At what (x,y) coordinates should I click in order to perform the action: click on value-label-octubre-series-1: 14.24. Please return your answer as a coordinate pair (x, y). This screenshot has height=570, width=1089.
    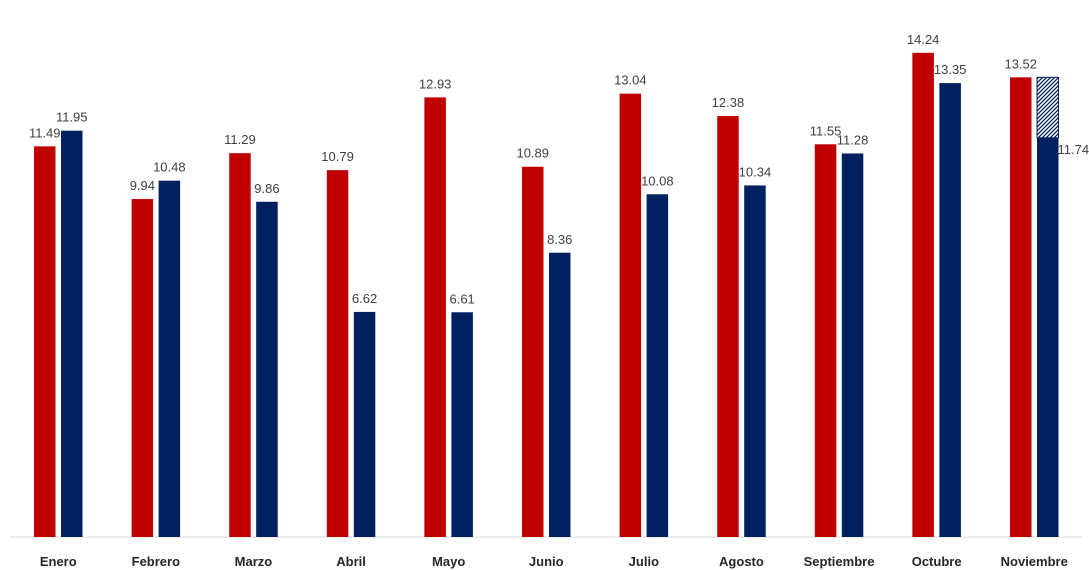
    Looking at the image, I should click on (923, 39).